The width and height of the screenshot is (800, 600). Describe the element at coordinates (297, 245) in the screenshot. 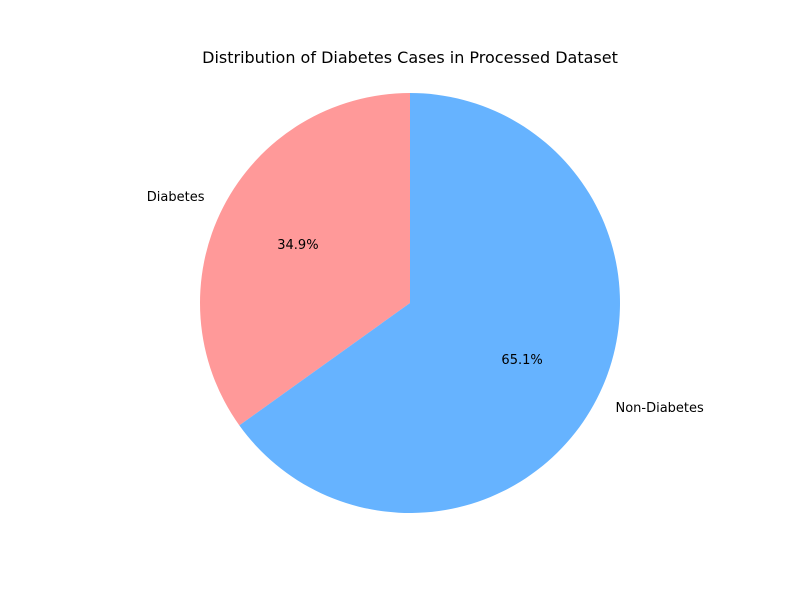

I see `pie-percent-label-diabetes: 34.9%` at that location.